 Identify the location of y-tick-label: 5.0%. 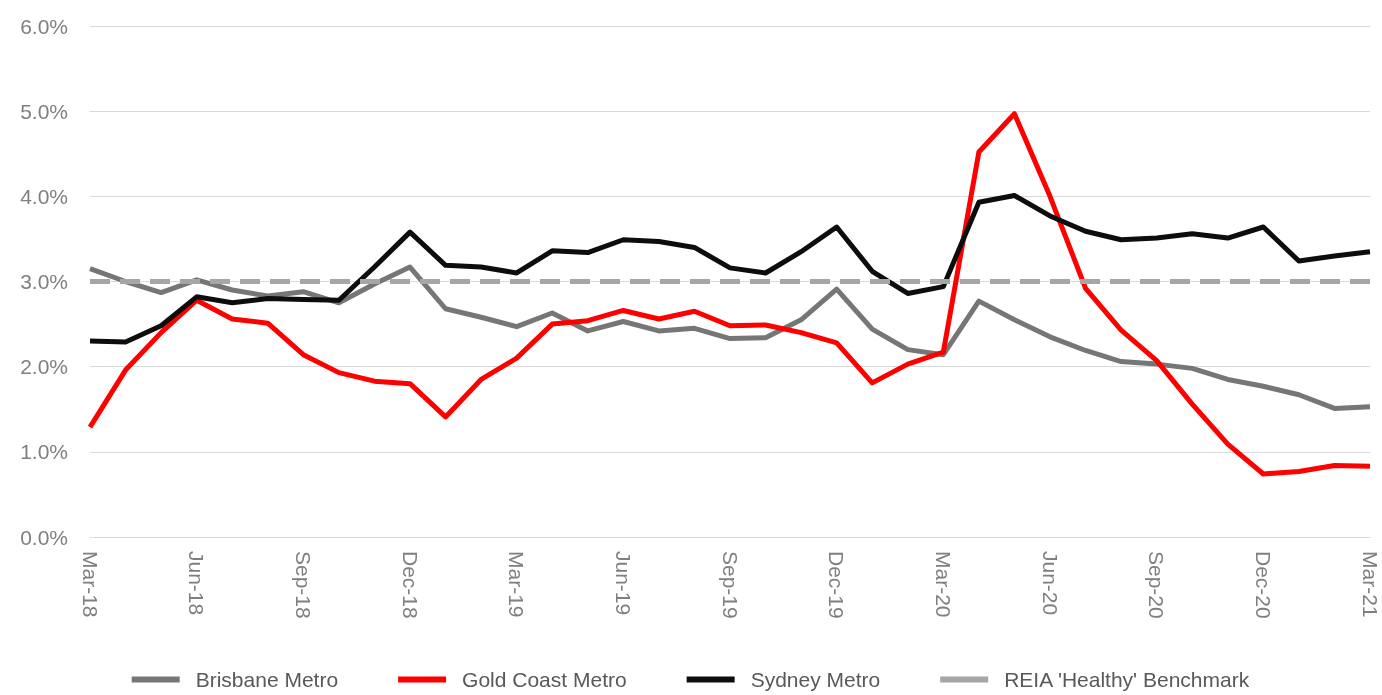
(44, 111).